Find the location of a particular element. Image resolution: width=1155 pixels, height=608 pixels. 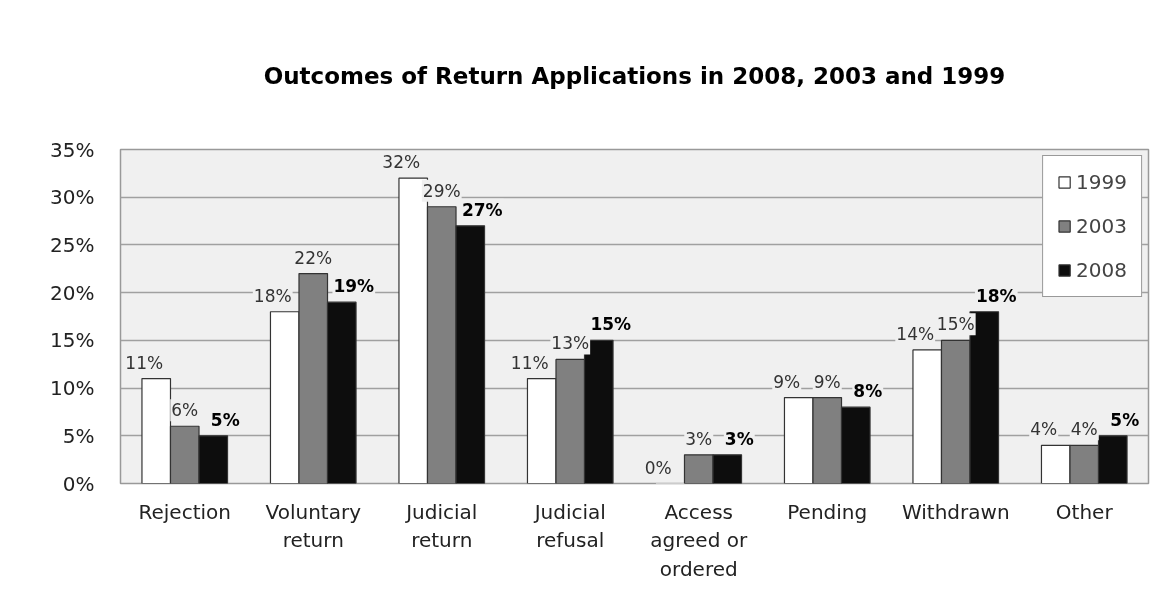

x-tick-label: Withdrawn is located at coordinates (955, 511).